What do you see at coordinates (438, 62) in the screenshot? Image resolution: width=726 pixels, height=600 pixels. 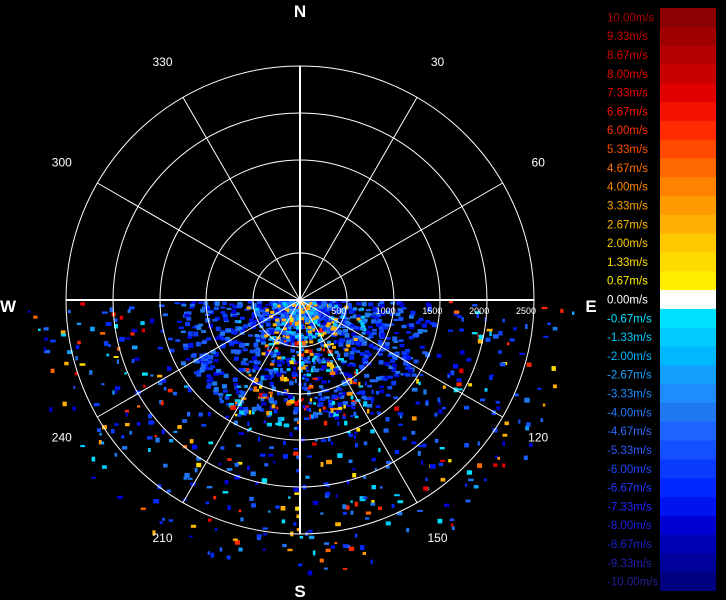 I see `azimuth-tick-label: 30` at bounding box center [438, 62].